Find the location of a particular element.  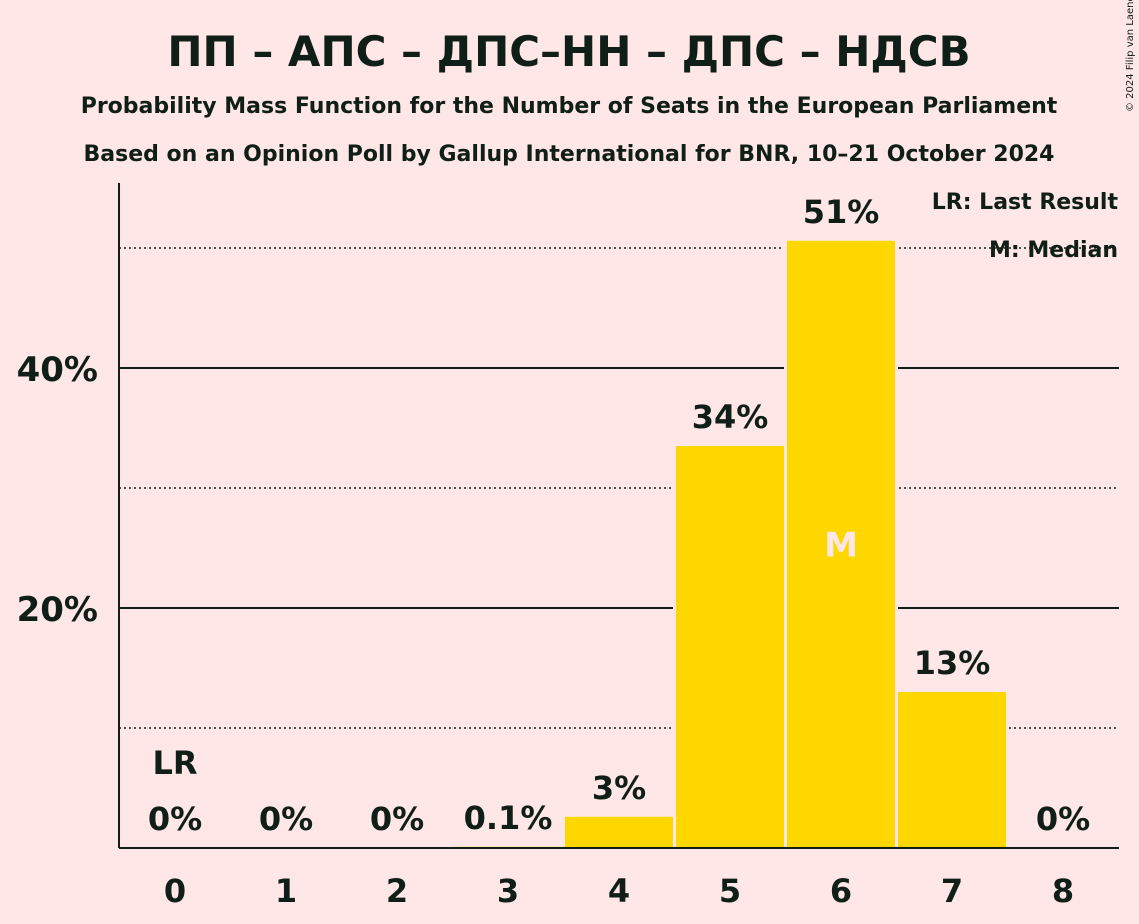

x-tick-label: 0 is located at coordinates (175, 891).